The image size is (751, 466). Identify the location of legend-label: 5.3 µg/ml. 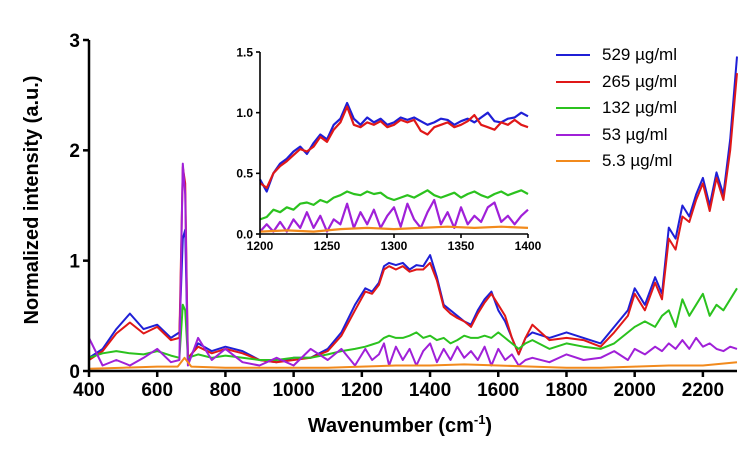
(637, 161).